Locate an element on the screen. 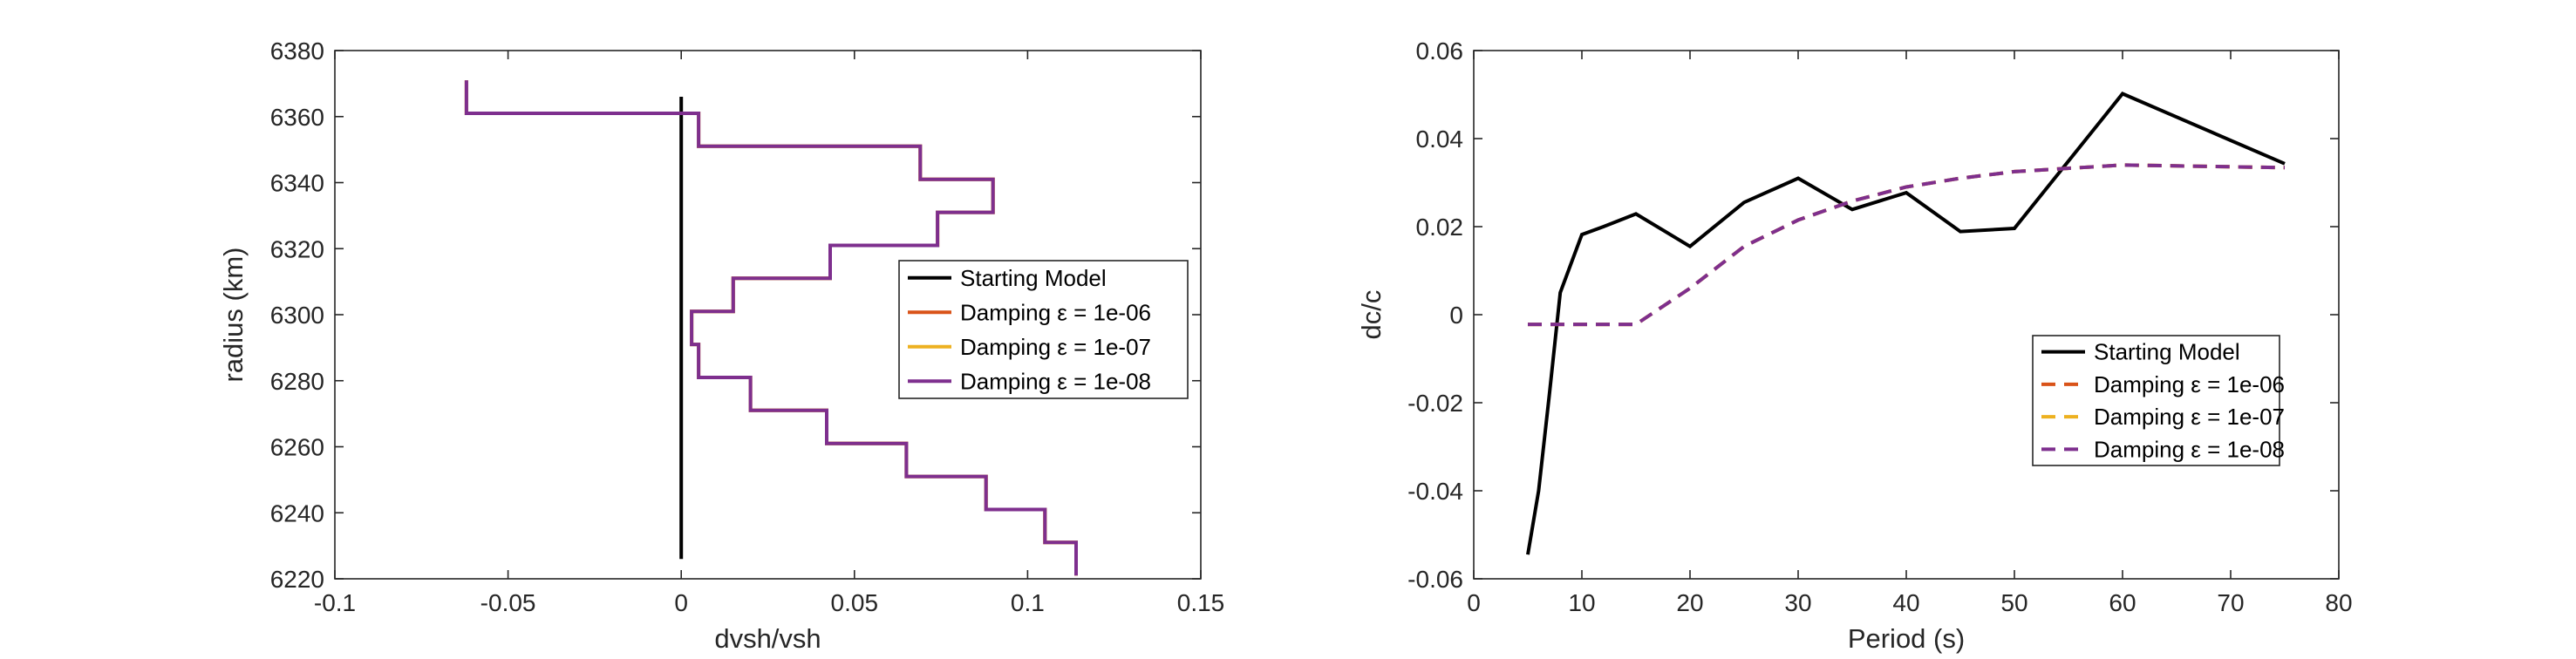 This screenshot has height=659, width=2576. y-tick-label: 6280 is located at coordinates (297, 382).